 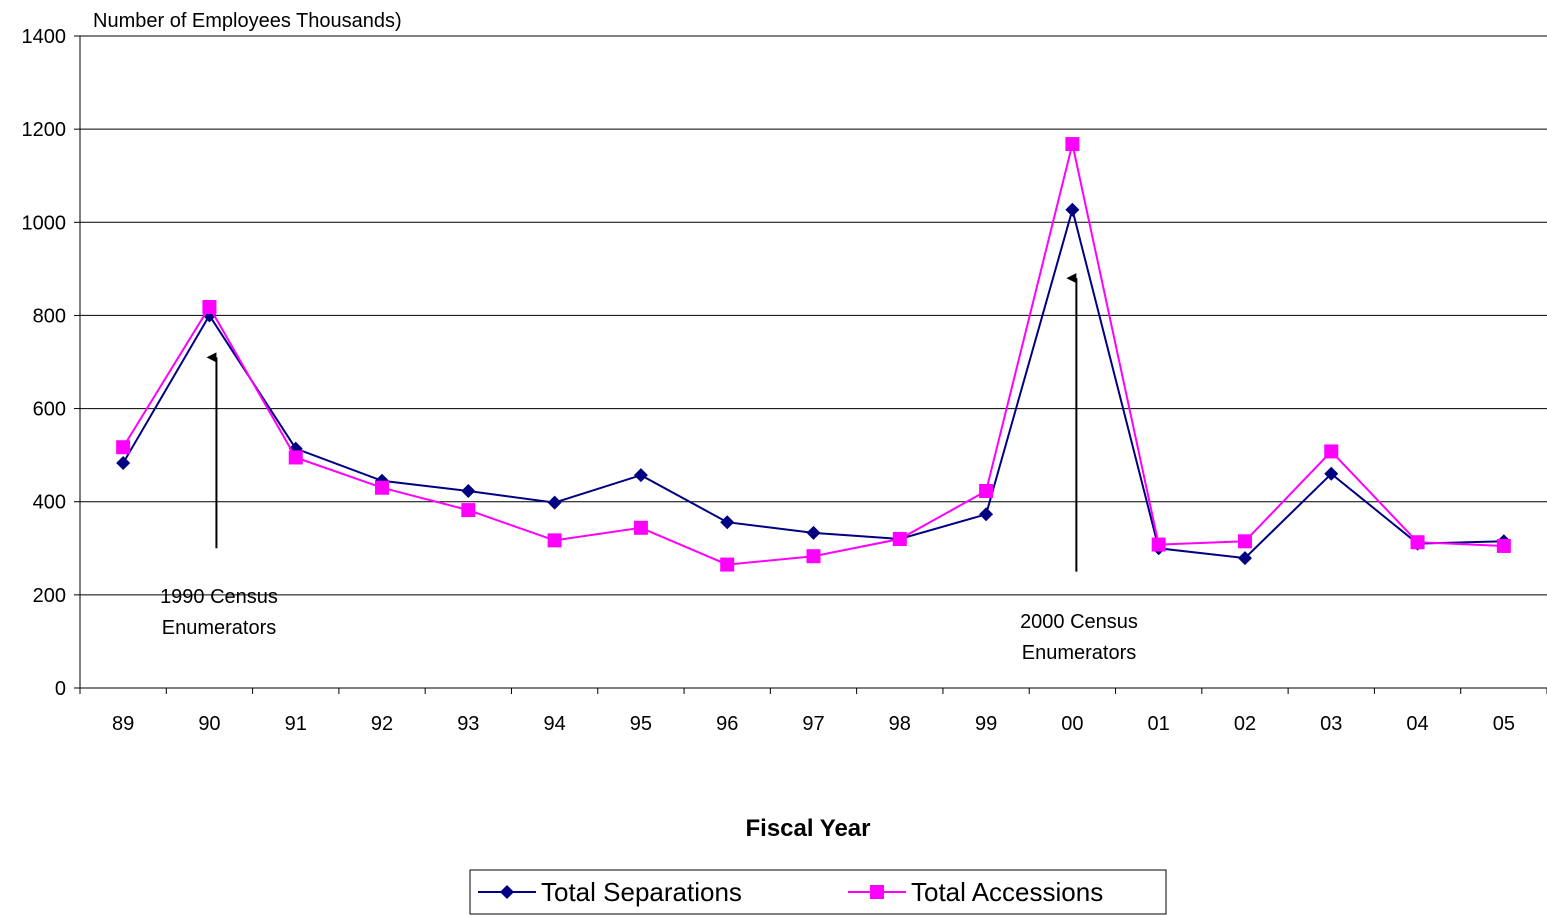 I want to click on x-tick-label: 95, so click(x=641, y=724).